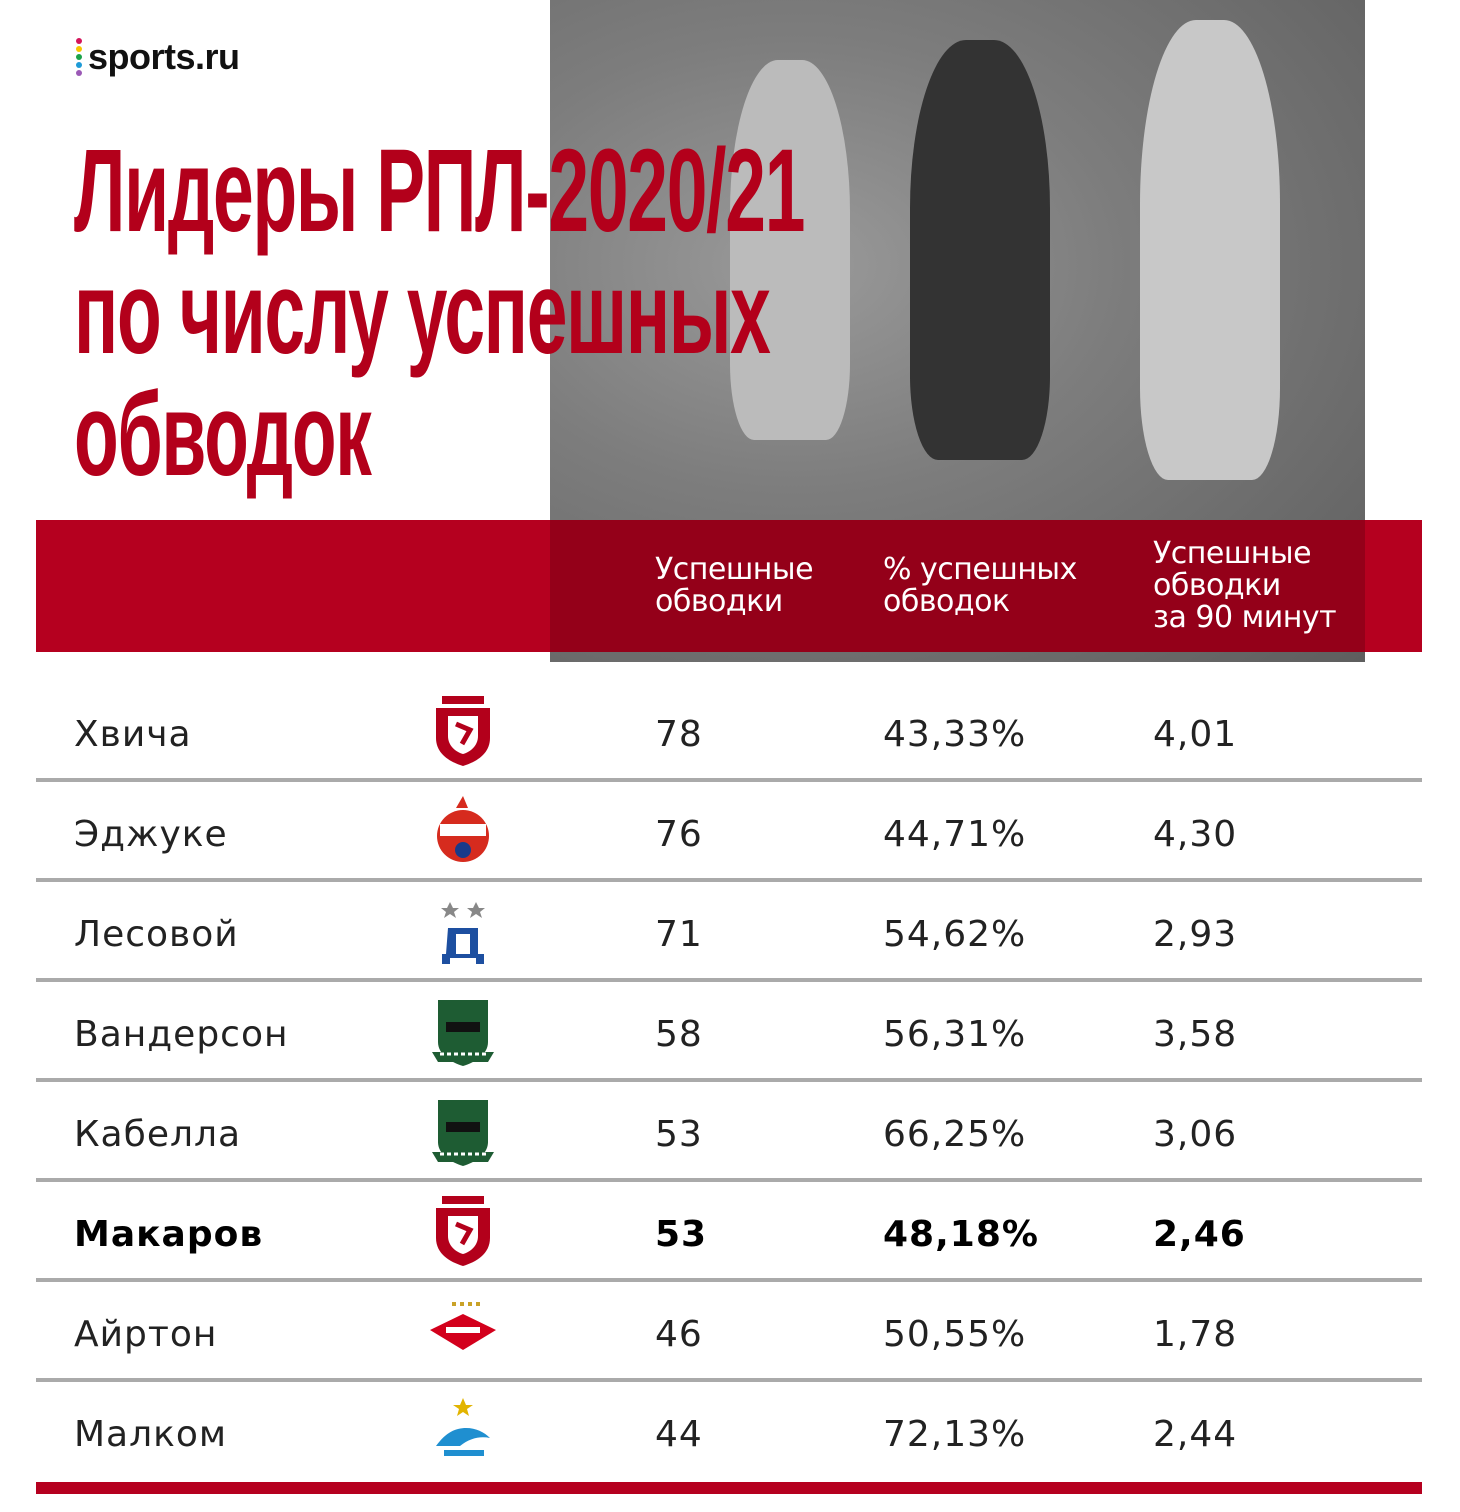 Image resolution: width=1460 pixels, height=1512 pixels. Describe the element at coordinates (955, 1334) in the screenshot. I see `cell-pct: 50,55%` at that location.